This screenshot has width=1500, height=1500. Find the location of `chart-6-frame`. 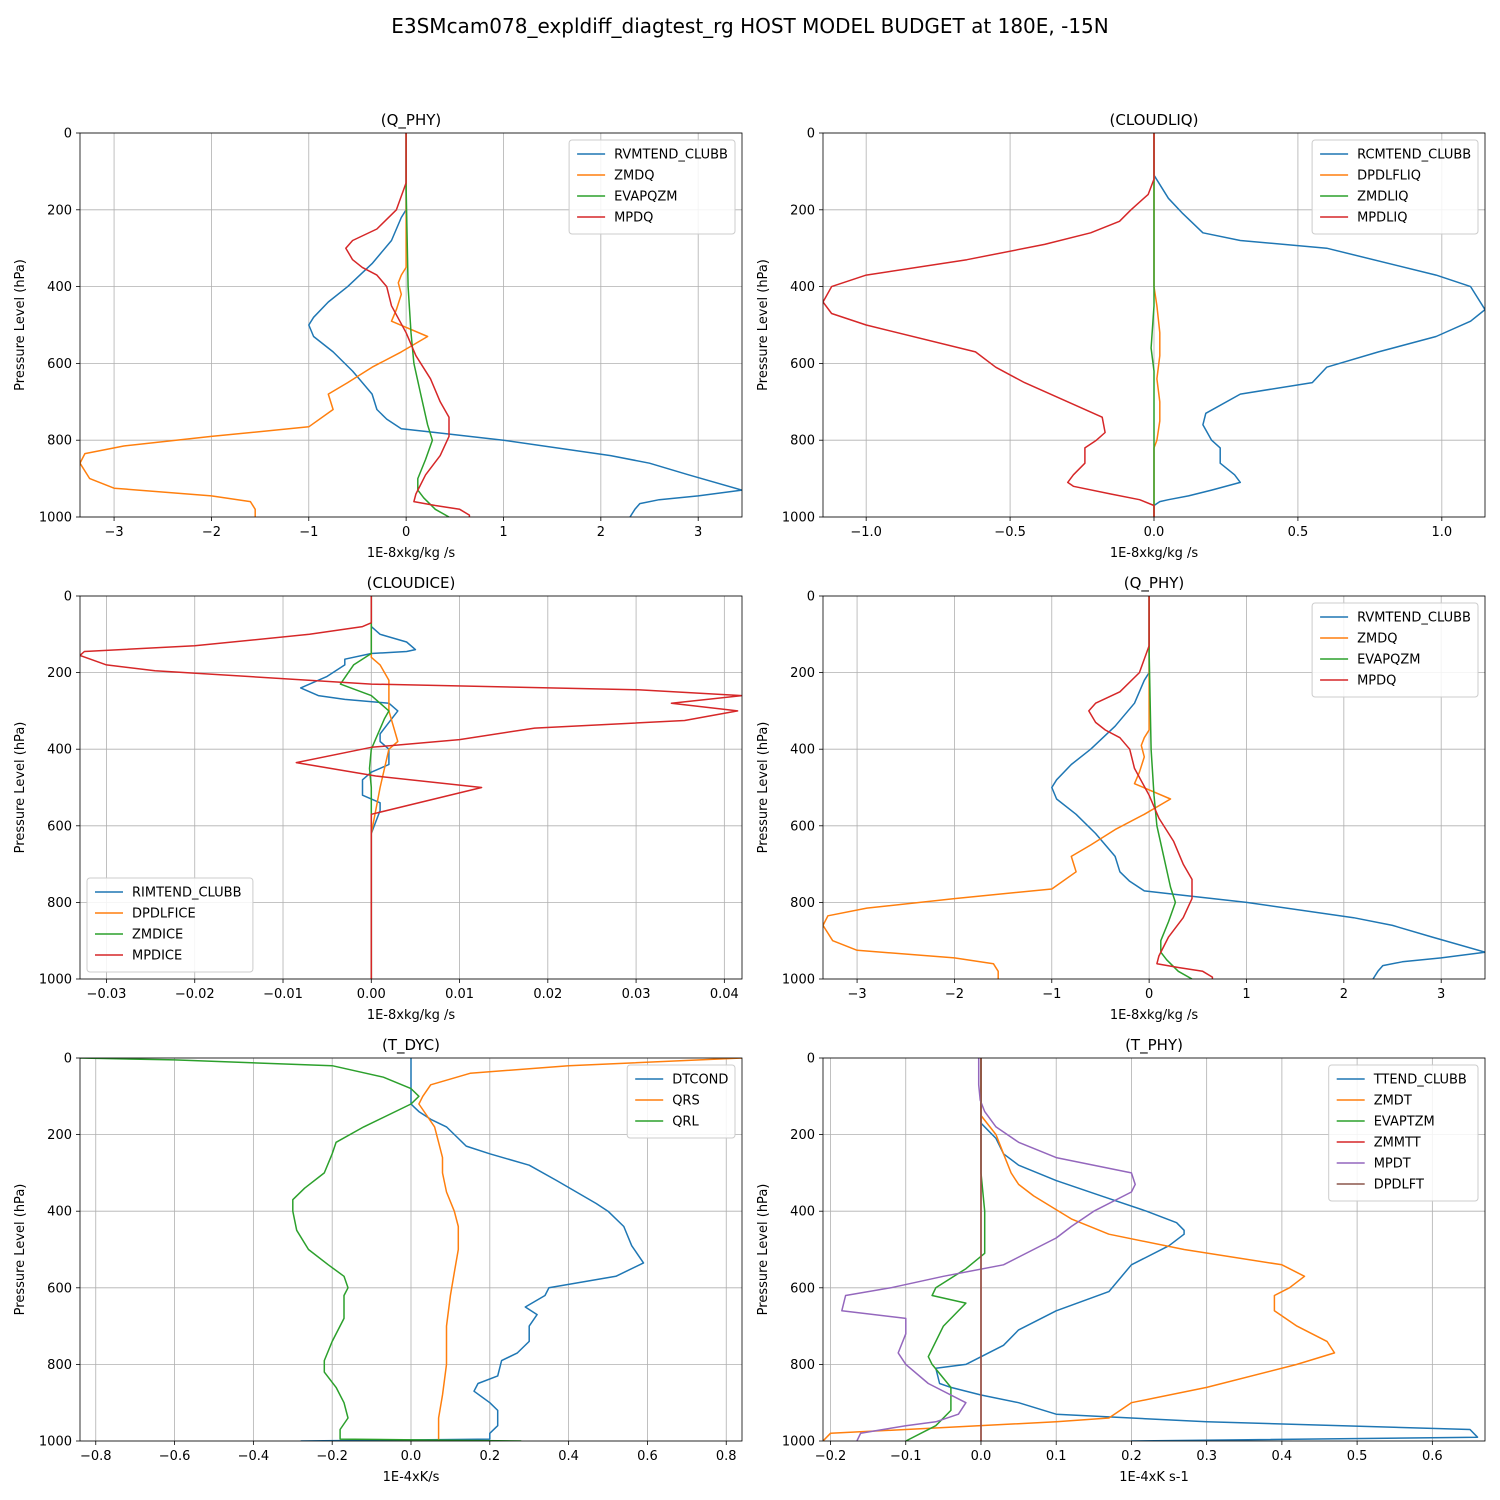

chart-6-frame is located at coordinates (1154, 1249).